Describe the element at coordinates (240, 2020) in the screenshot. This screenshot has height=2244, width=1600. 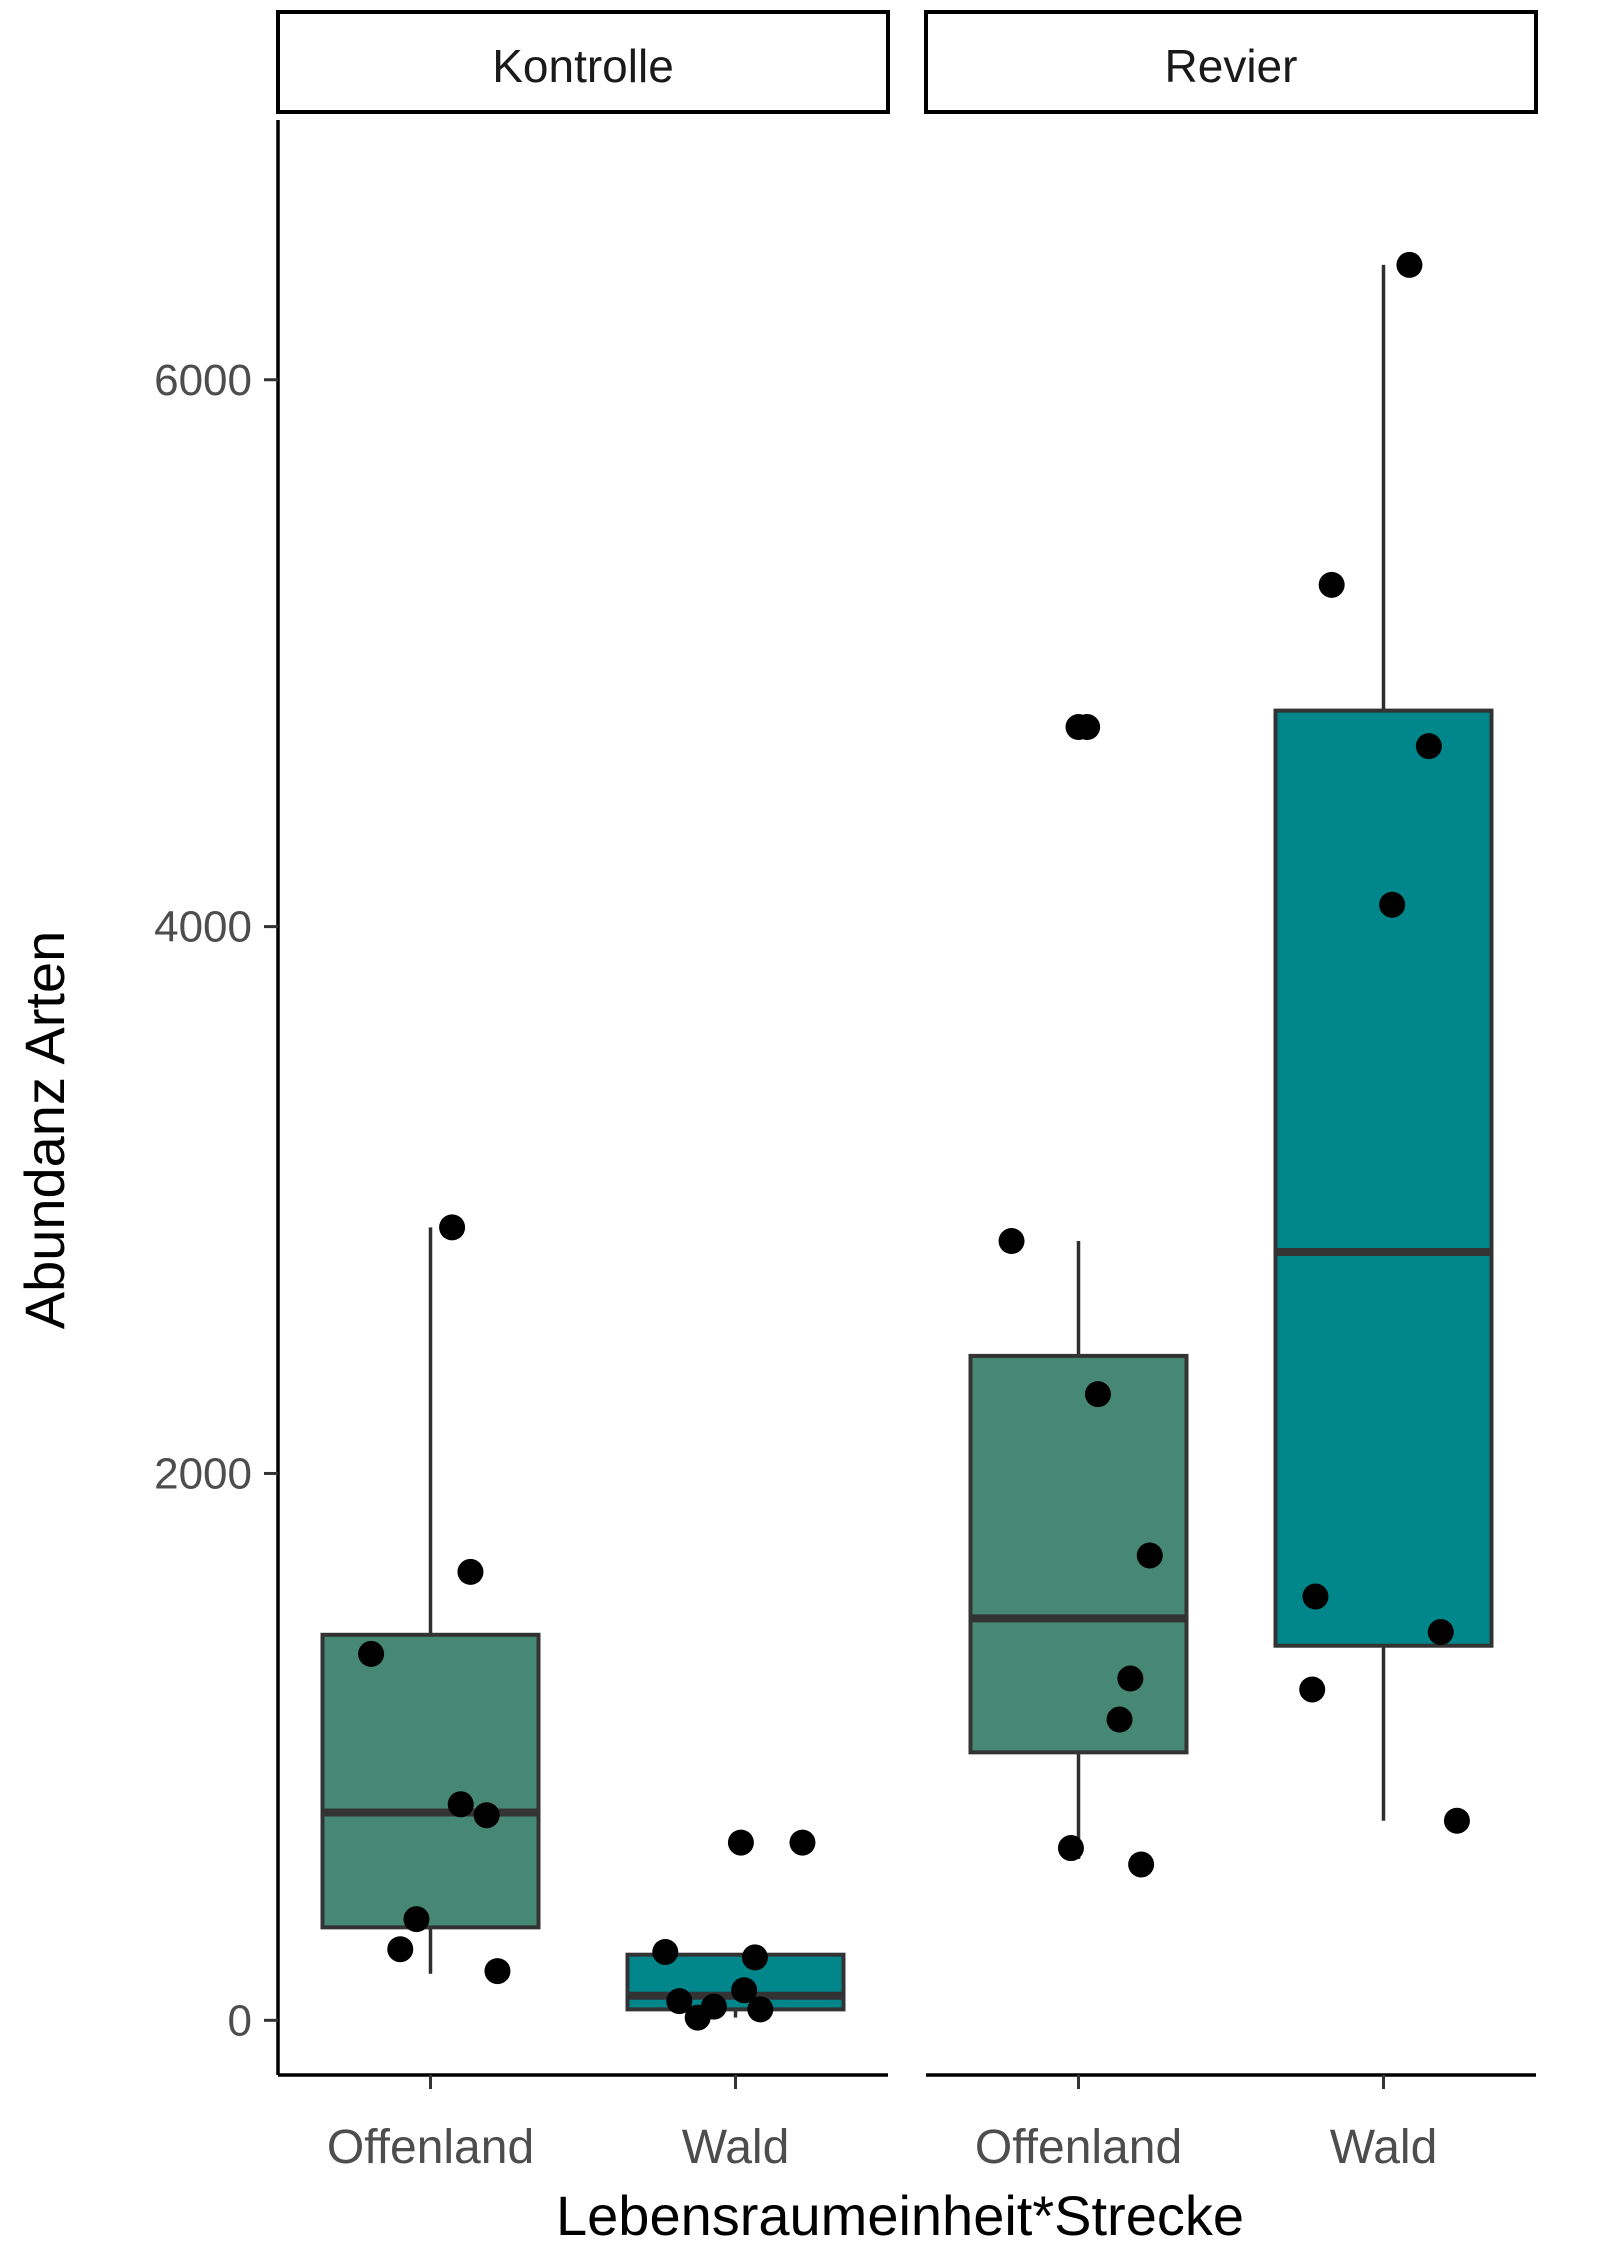
I see `y-tick-label: 0` at that location.